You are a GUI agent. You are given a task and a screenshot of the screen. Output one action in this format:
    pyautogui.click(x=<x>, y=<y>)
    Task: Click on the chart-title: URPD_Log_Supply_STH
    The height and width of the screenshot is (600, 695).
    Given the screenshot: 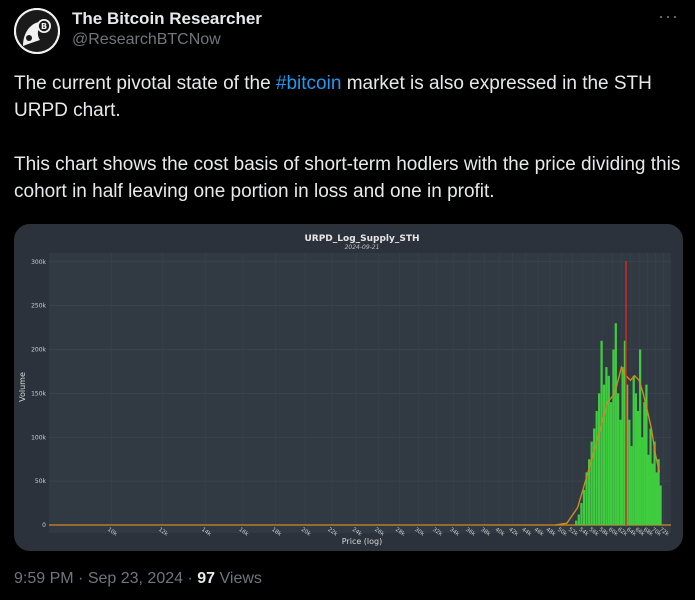 What is the action you would take?
    pyautogui.click(x=361, y=239)
    